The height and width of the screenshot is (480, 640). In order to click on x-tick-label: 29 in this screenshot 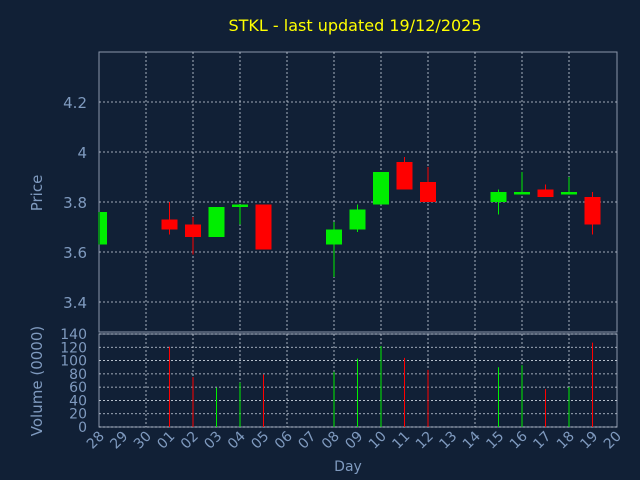, I will do `click(119, 441)`.